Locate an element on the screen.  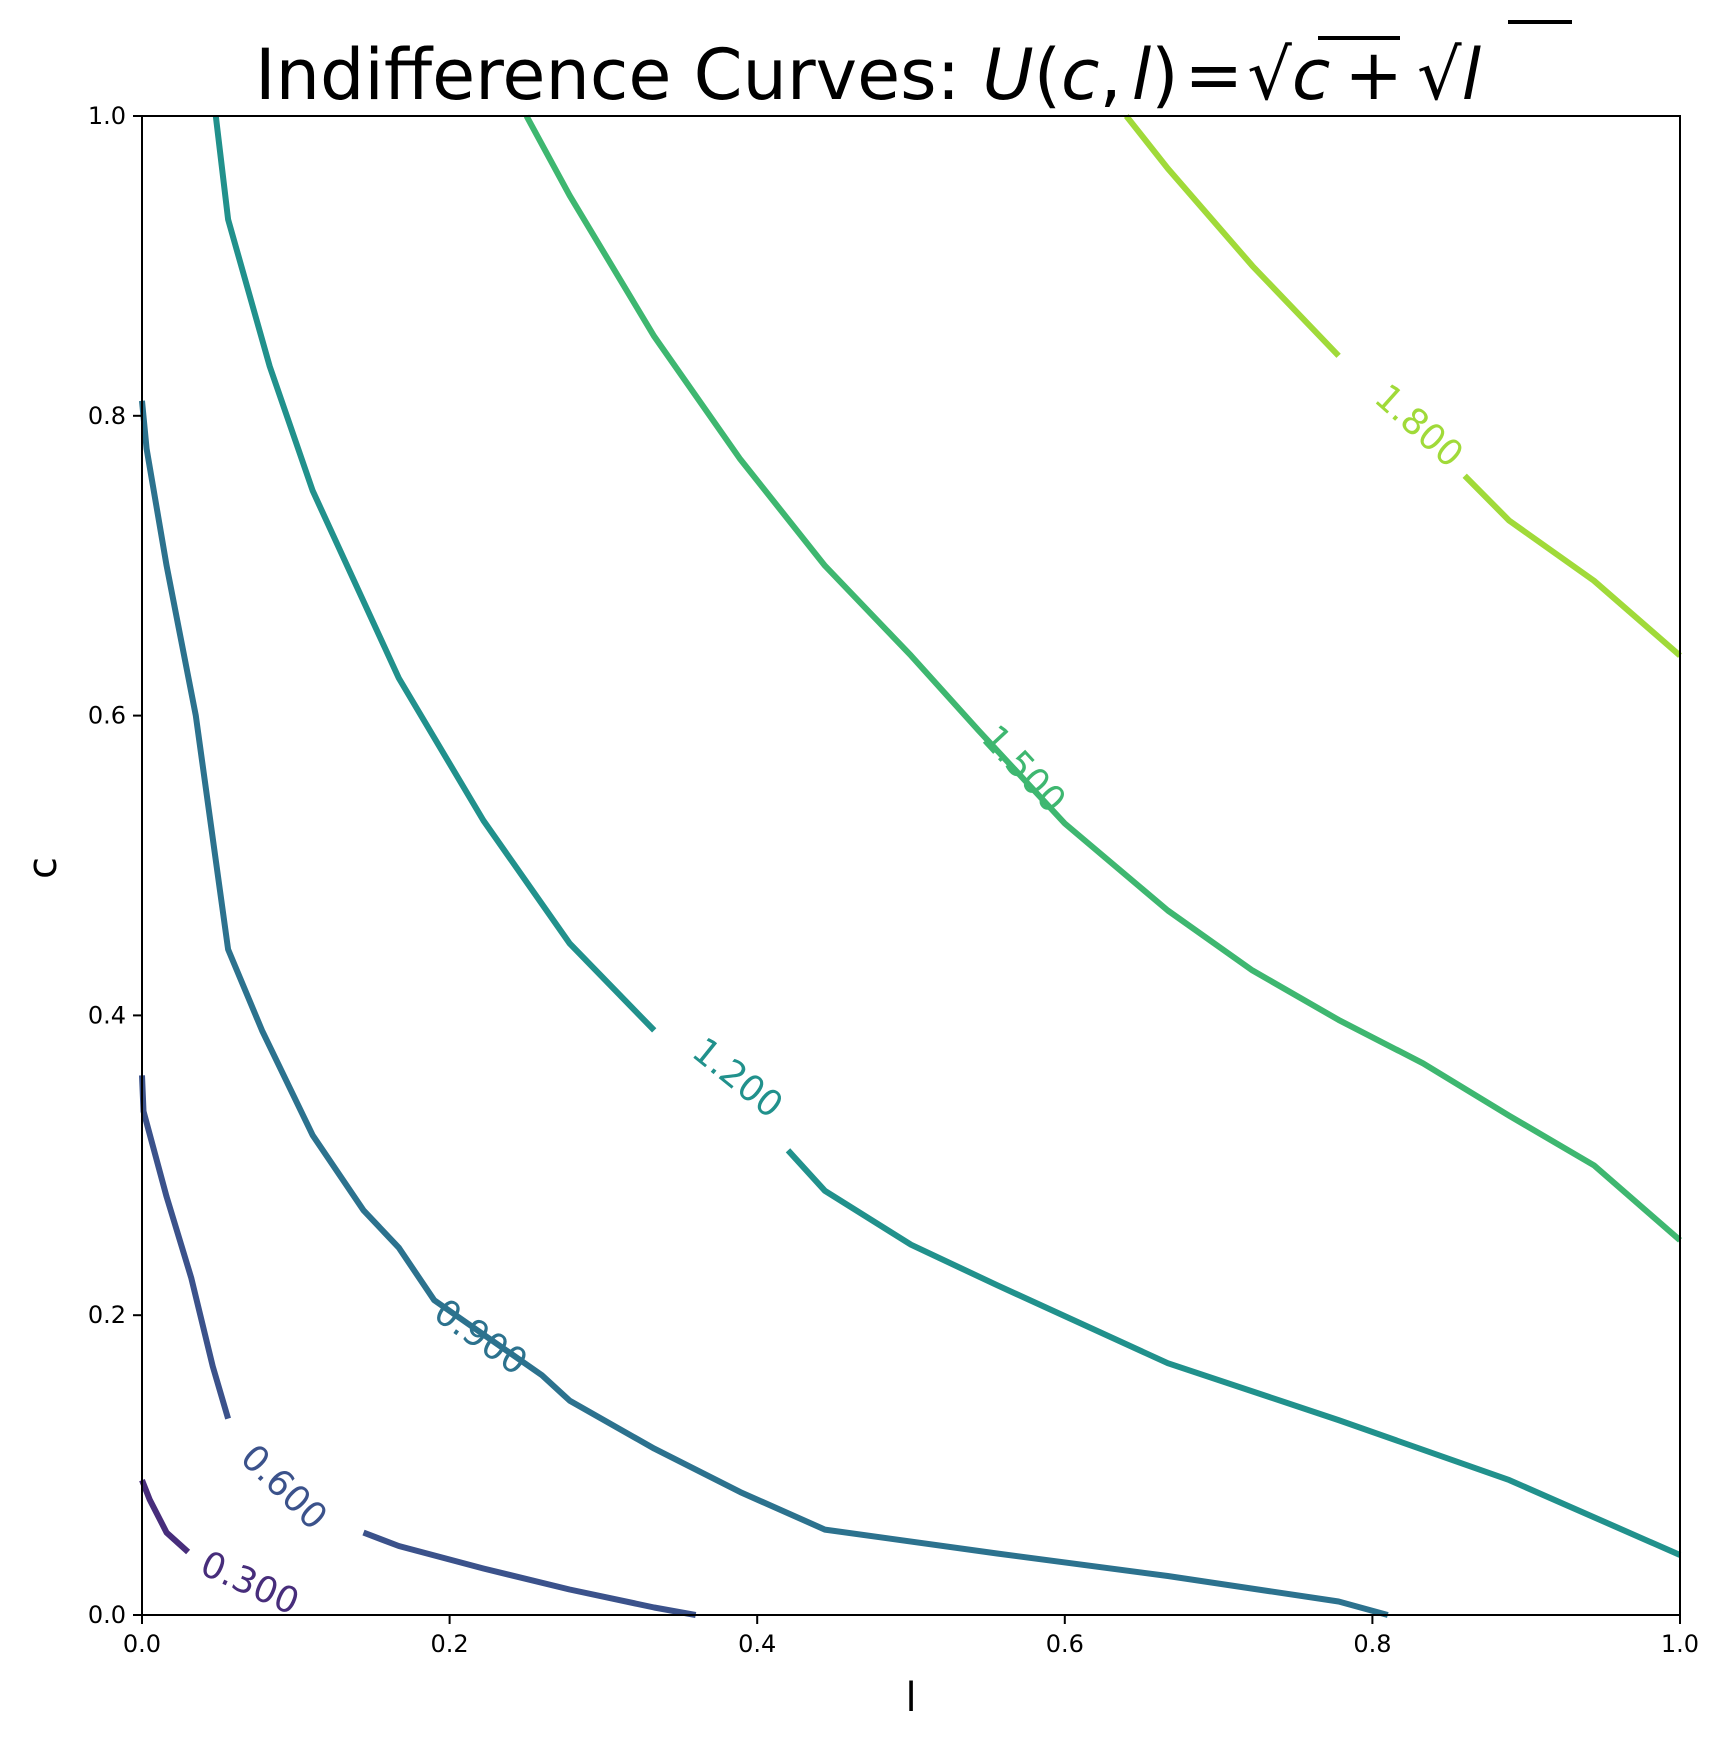
x-tick-label: 0.4 is located at coordinates (757, 1644).